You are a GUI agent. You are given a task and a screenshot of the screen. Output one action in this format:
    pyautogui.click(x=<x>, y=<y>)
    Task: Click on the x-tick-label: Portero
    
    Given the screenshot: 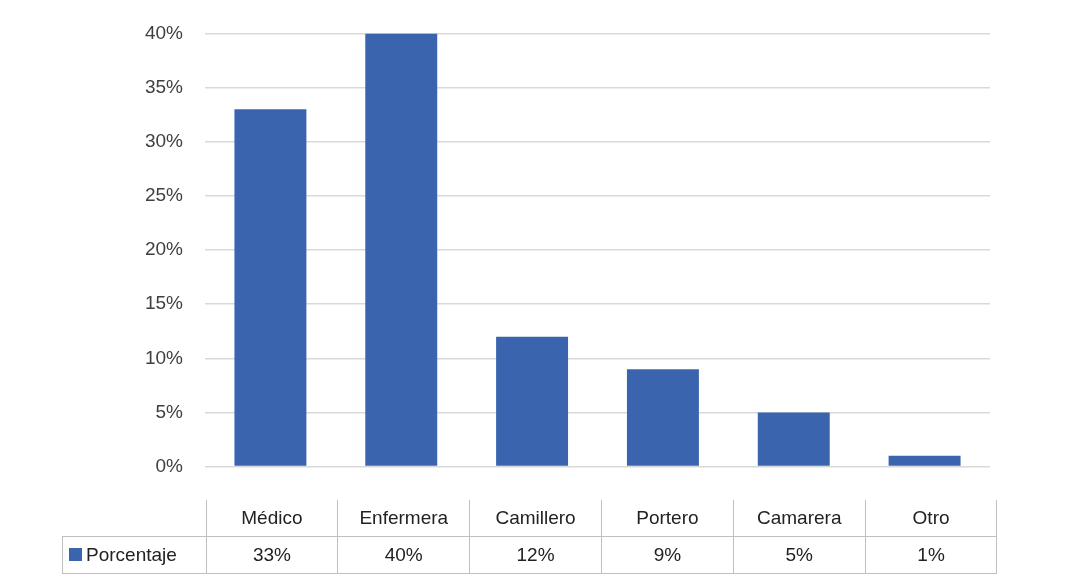 What is the action you would take?
    pyautogui.click(x=667, y=518)
    